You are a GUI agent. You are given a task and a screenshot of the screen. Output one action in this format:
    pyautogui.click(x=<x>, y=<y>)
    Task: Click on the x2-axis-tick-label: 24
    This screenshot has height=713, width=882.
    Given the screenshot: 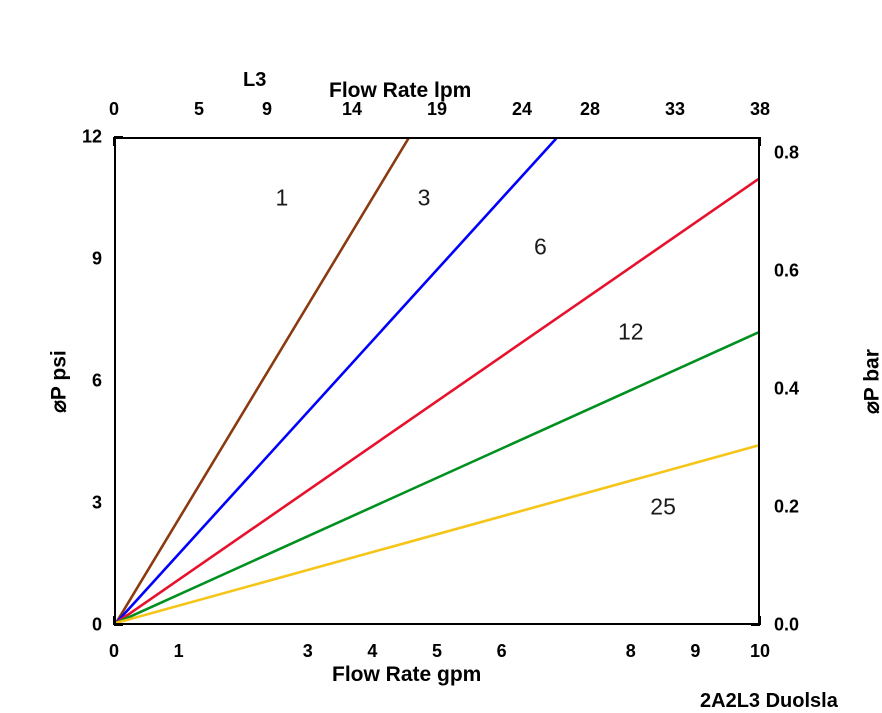 What is the action you would take?
    pyautogui.click(x=522, y=109)
    